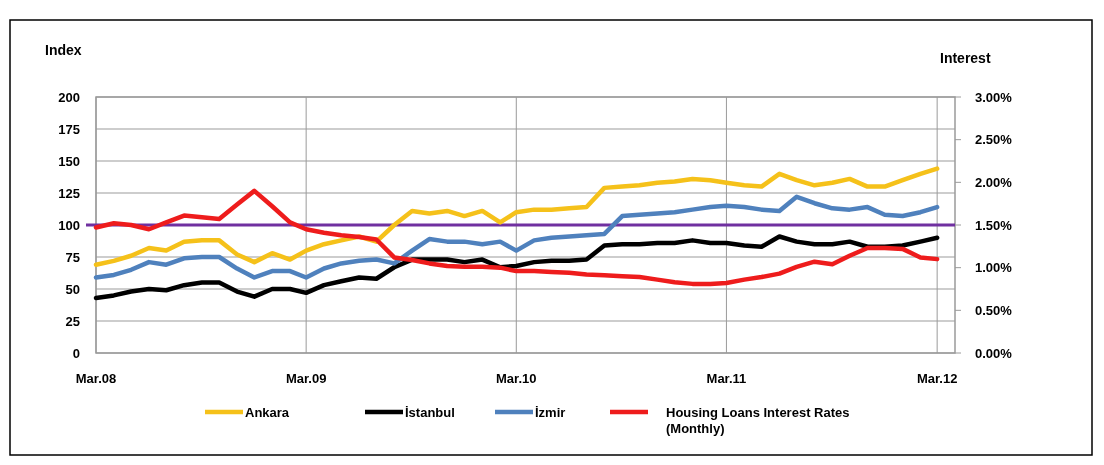 This screenshot has width=1104, height=465. Describe the element at coordinates (72, 289) in the screenshot. I see `y-tick-label: 50` at that location.